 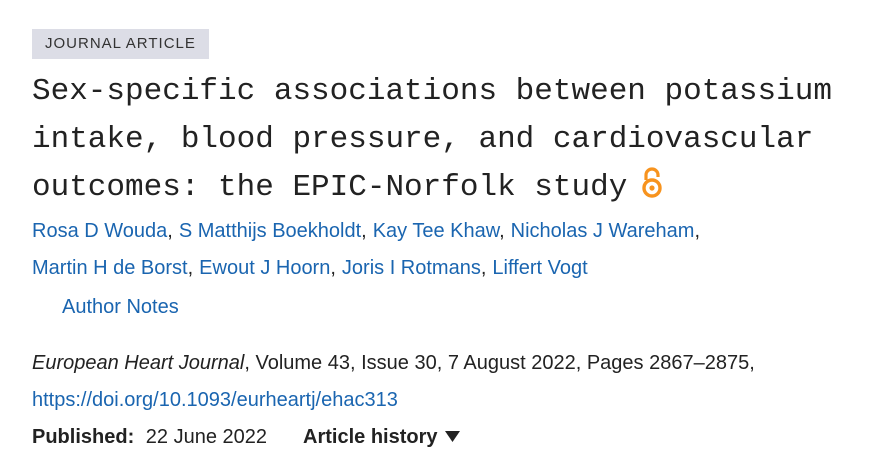 I want to click on author-link: Ewout J Hoorn, so click(x=265, y=268).